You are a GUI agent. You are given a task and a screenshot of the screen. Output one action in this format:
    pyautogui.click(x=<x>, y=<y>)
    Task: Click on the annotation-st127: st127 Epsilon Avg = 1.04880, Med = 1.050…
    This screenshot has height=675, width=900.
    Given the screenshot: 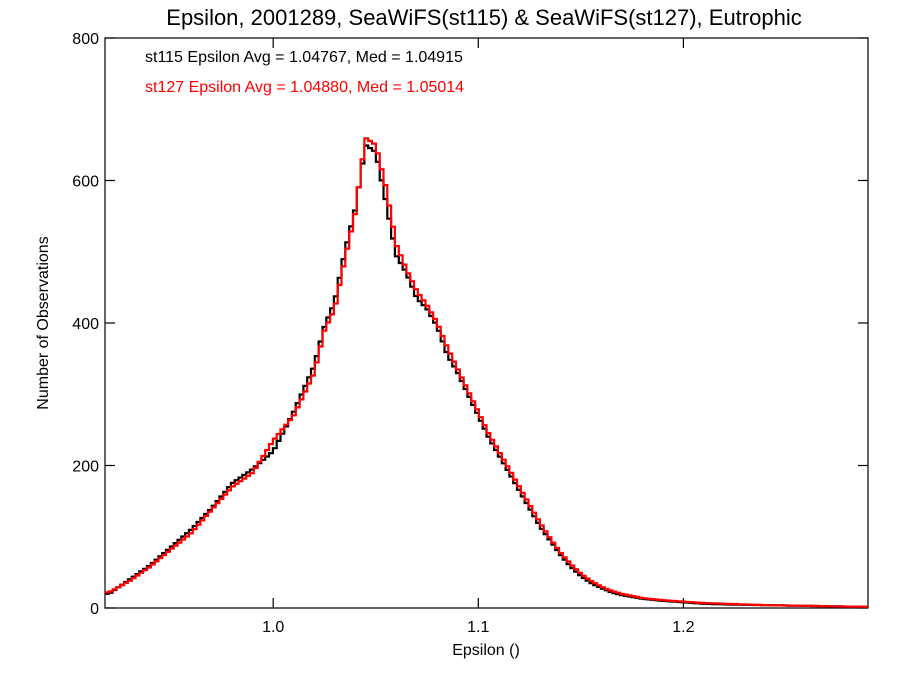 What is the action you would take?
    pyautogui.click(x=304, y=87)
    